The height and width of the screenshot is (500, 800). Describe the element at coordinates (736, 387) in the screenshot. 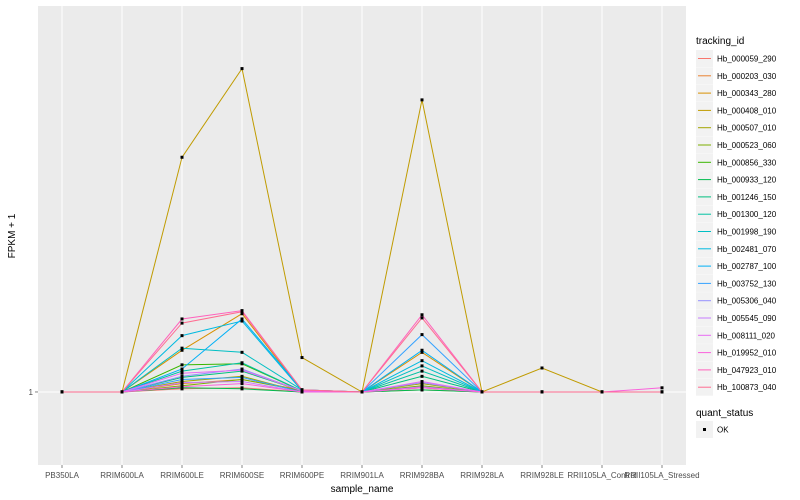

I see `legend-item: Hb_100873_040` at that location.